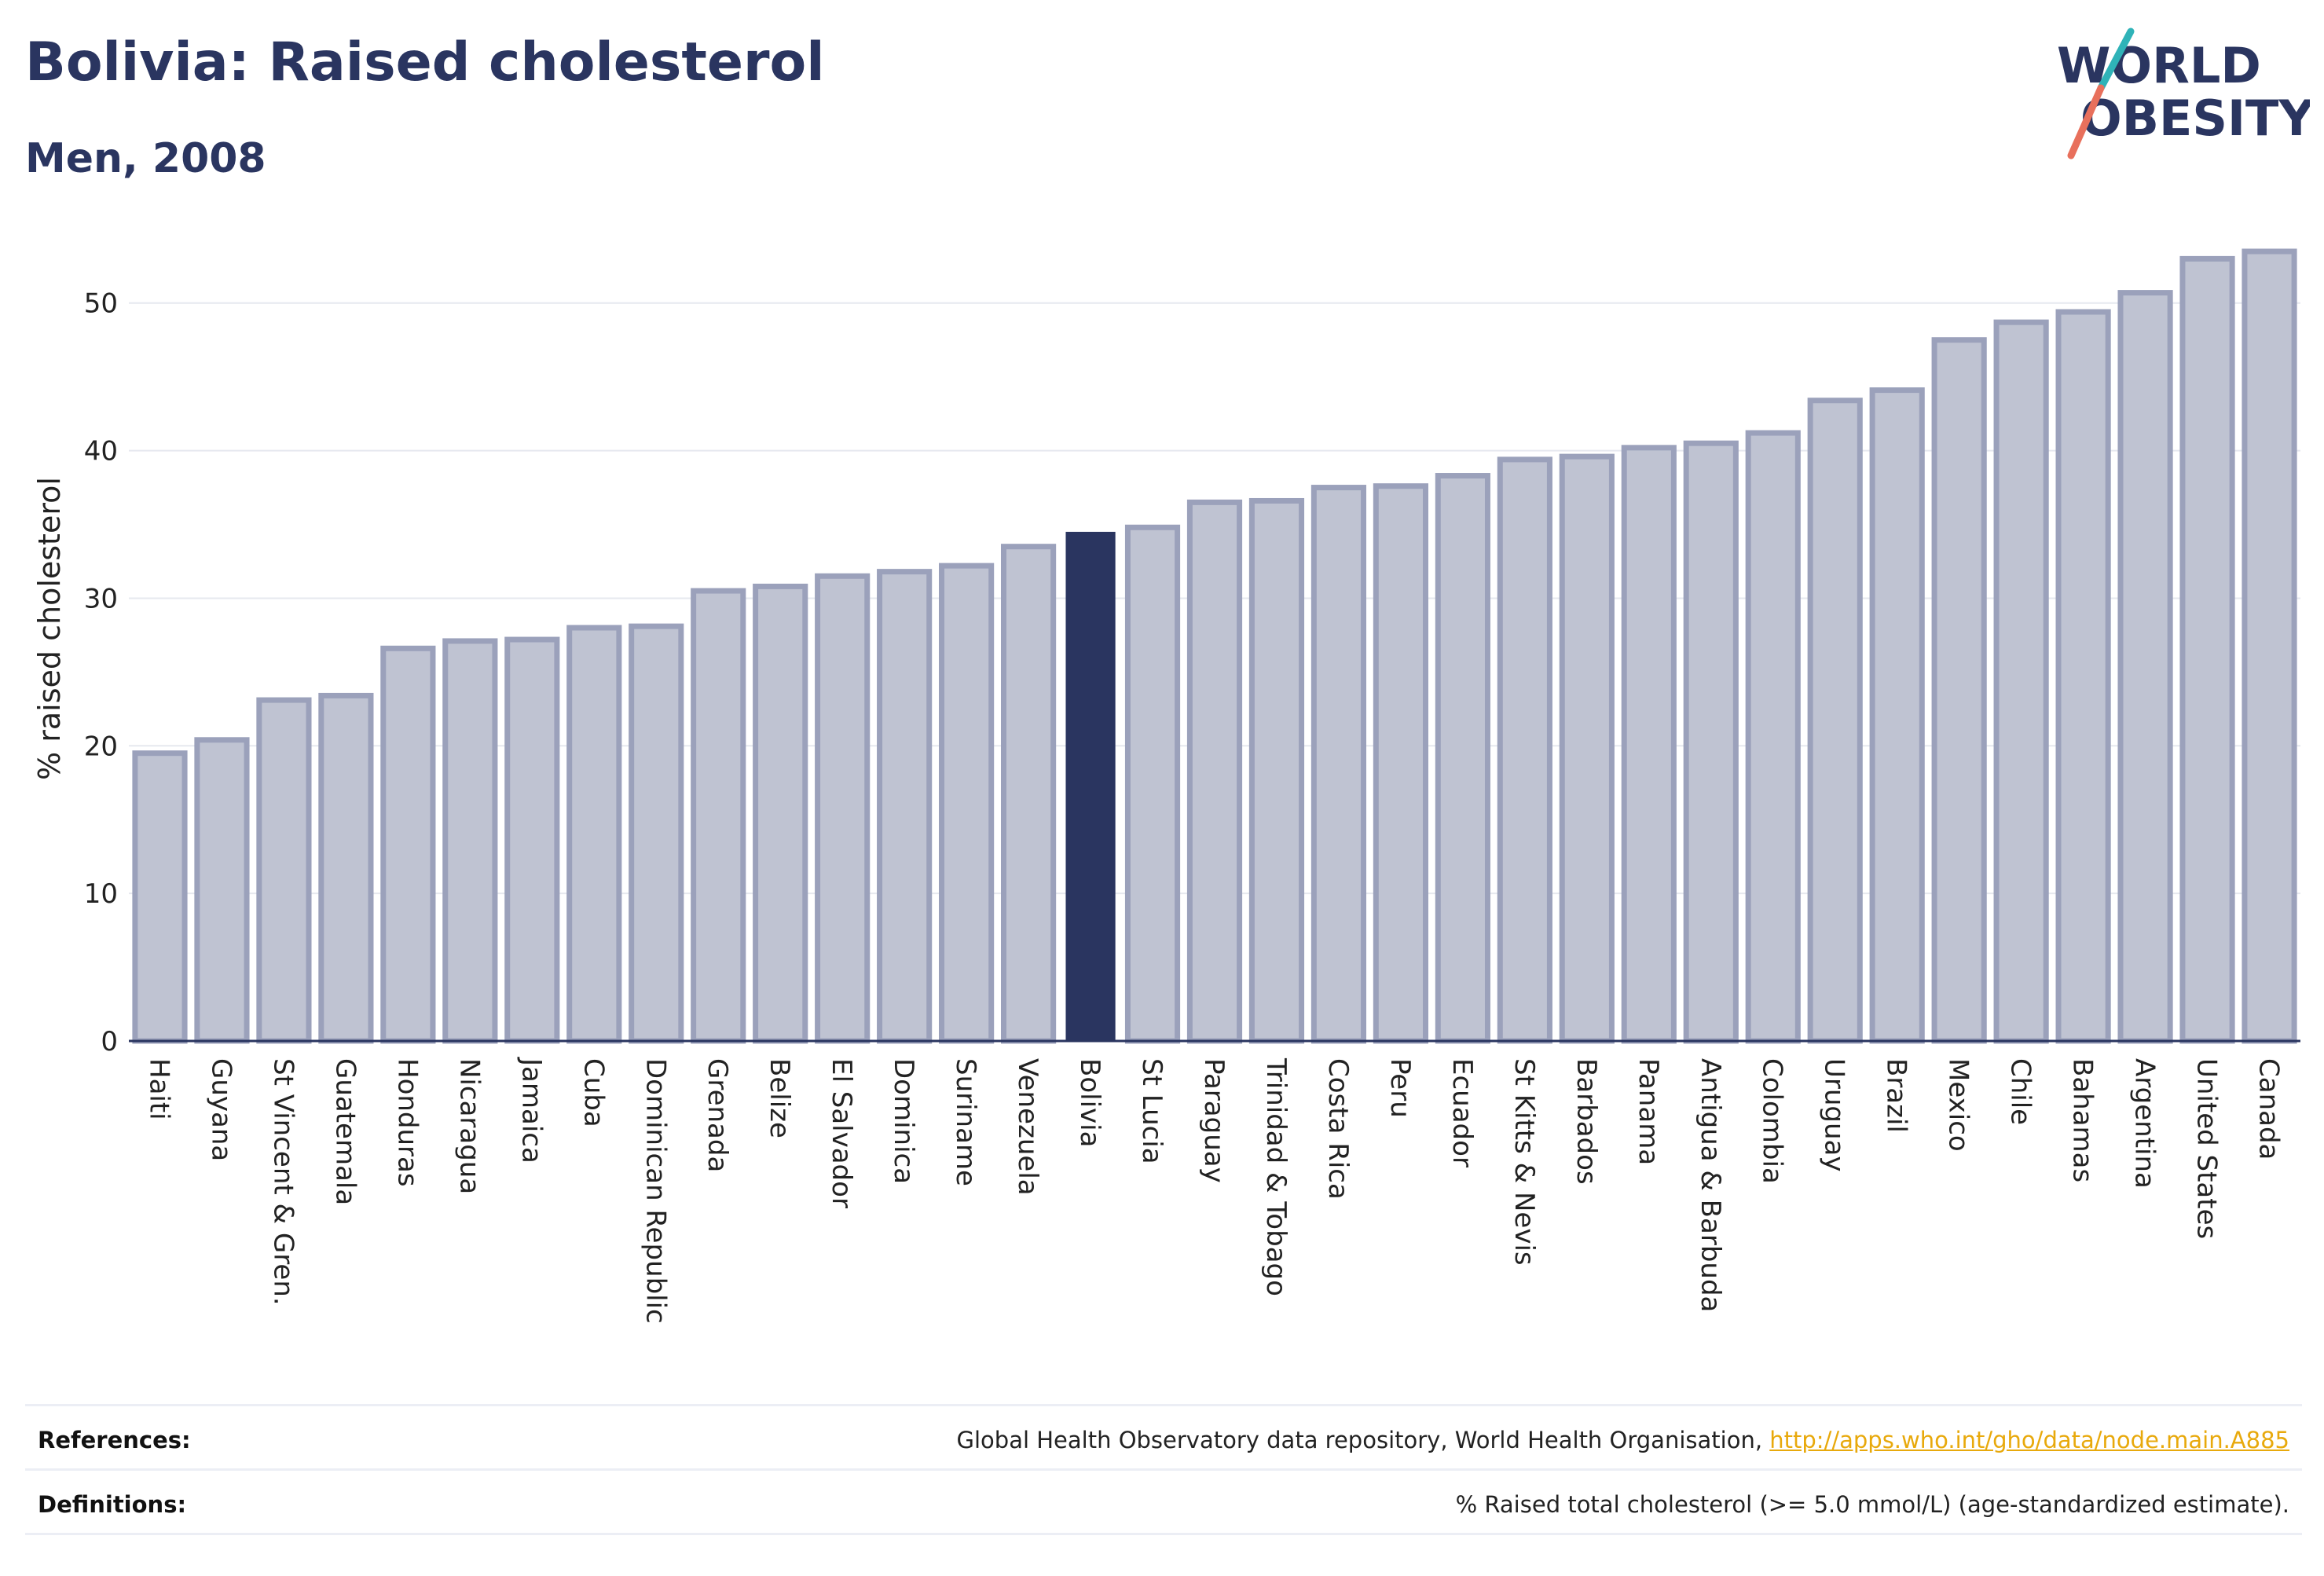  What do you see at coordinates (160, 897) in the screenshot?
I see `bar-haiti` at bounding box center [160, 897].